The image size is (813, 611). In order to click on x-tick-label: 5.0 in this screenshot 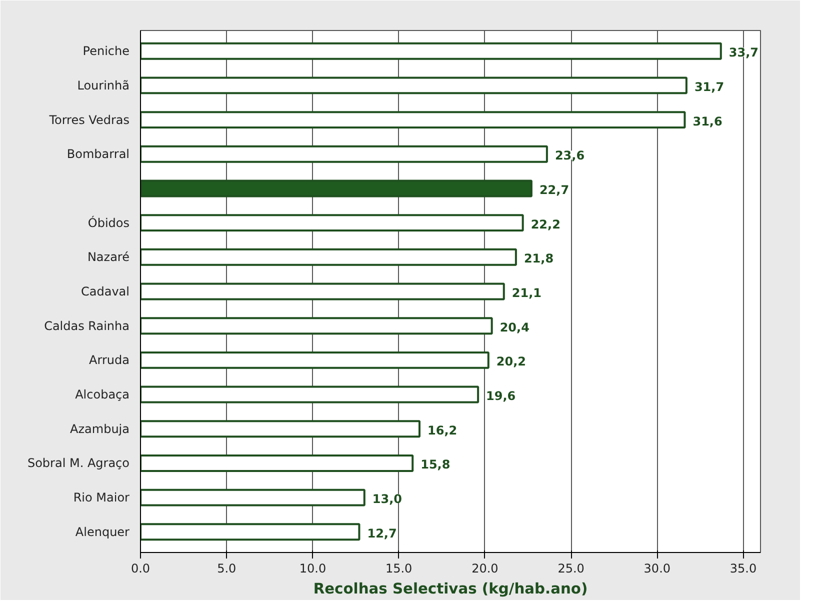, I will do `click(226, 569)`.